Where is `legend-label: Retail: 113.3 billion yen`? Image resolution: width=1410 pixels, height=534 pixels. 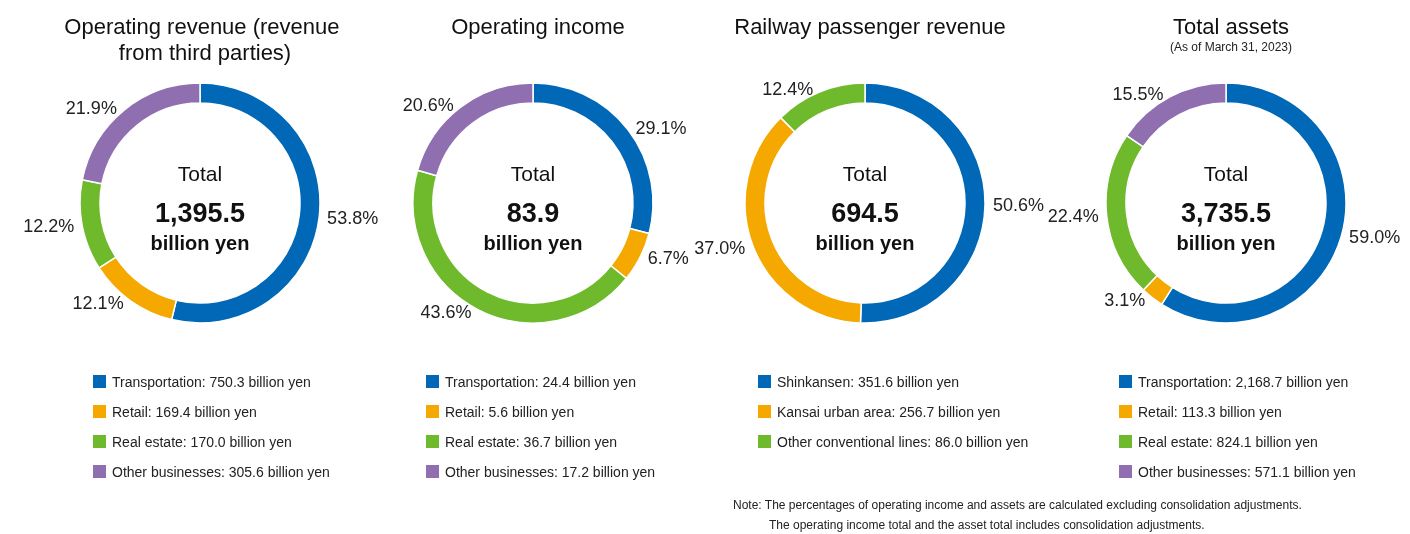 legend-label: Retail: 113.3 billion yen is located at coordinates (1210, 411).